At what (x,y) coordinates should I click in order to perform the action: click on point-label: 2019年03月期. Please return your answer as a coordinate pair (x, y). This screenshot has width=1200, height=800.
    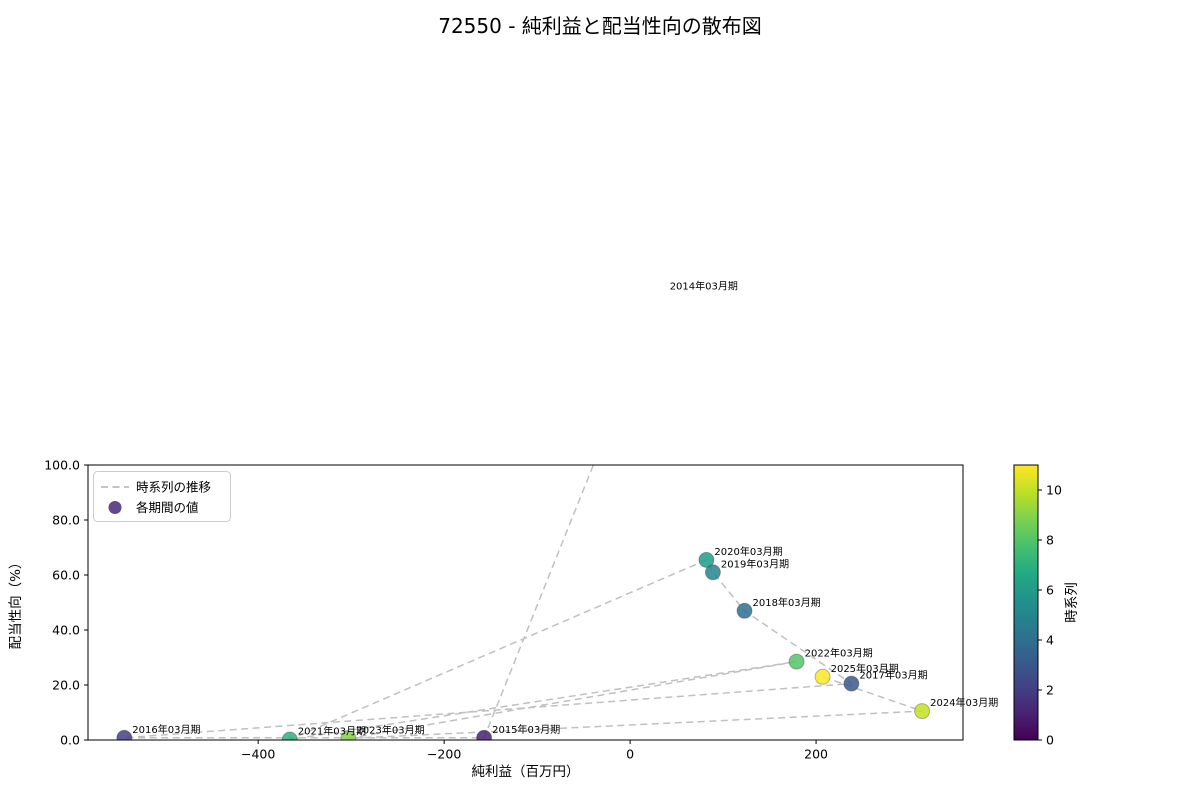
    Looking at the image, I should click on (755, 563).